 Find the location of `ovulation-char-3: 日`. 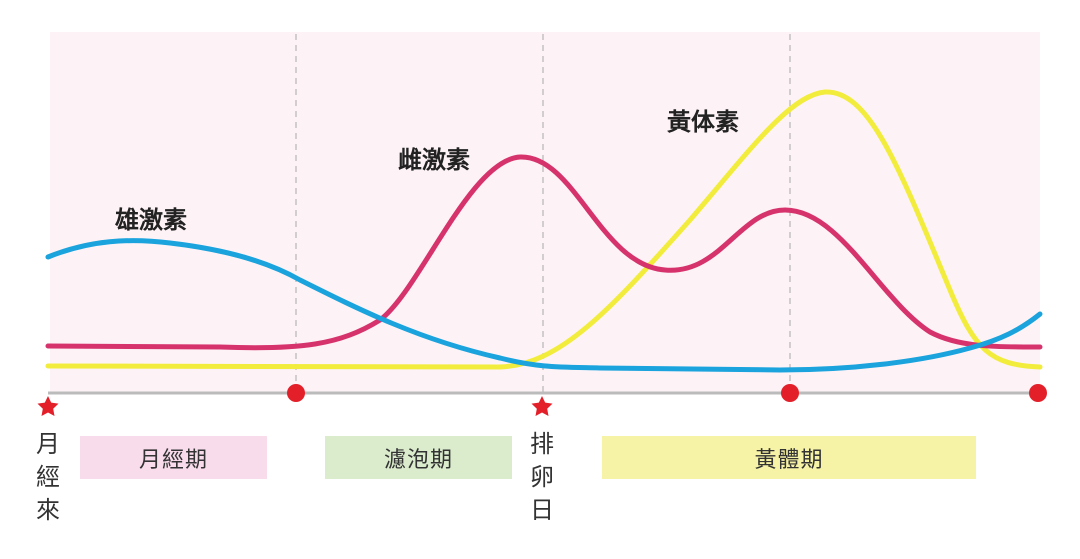

ovulation-char-3: 日 is located at coordinates (542, 510).